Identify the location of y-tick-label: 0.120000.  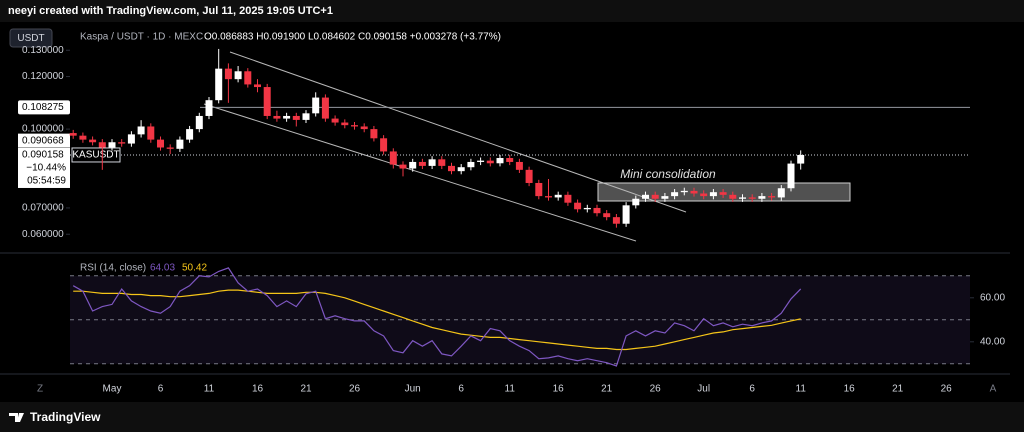
(43, 76).